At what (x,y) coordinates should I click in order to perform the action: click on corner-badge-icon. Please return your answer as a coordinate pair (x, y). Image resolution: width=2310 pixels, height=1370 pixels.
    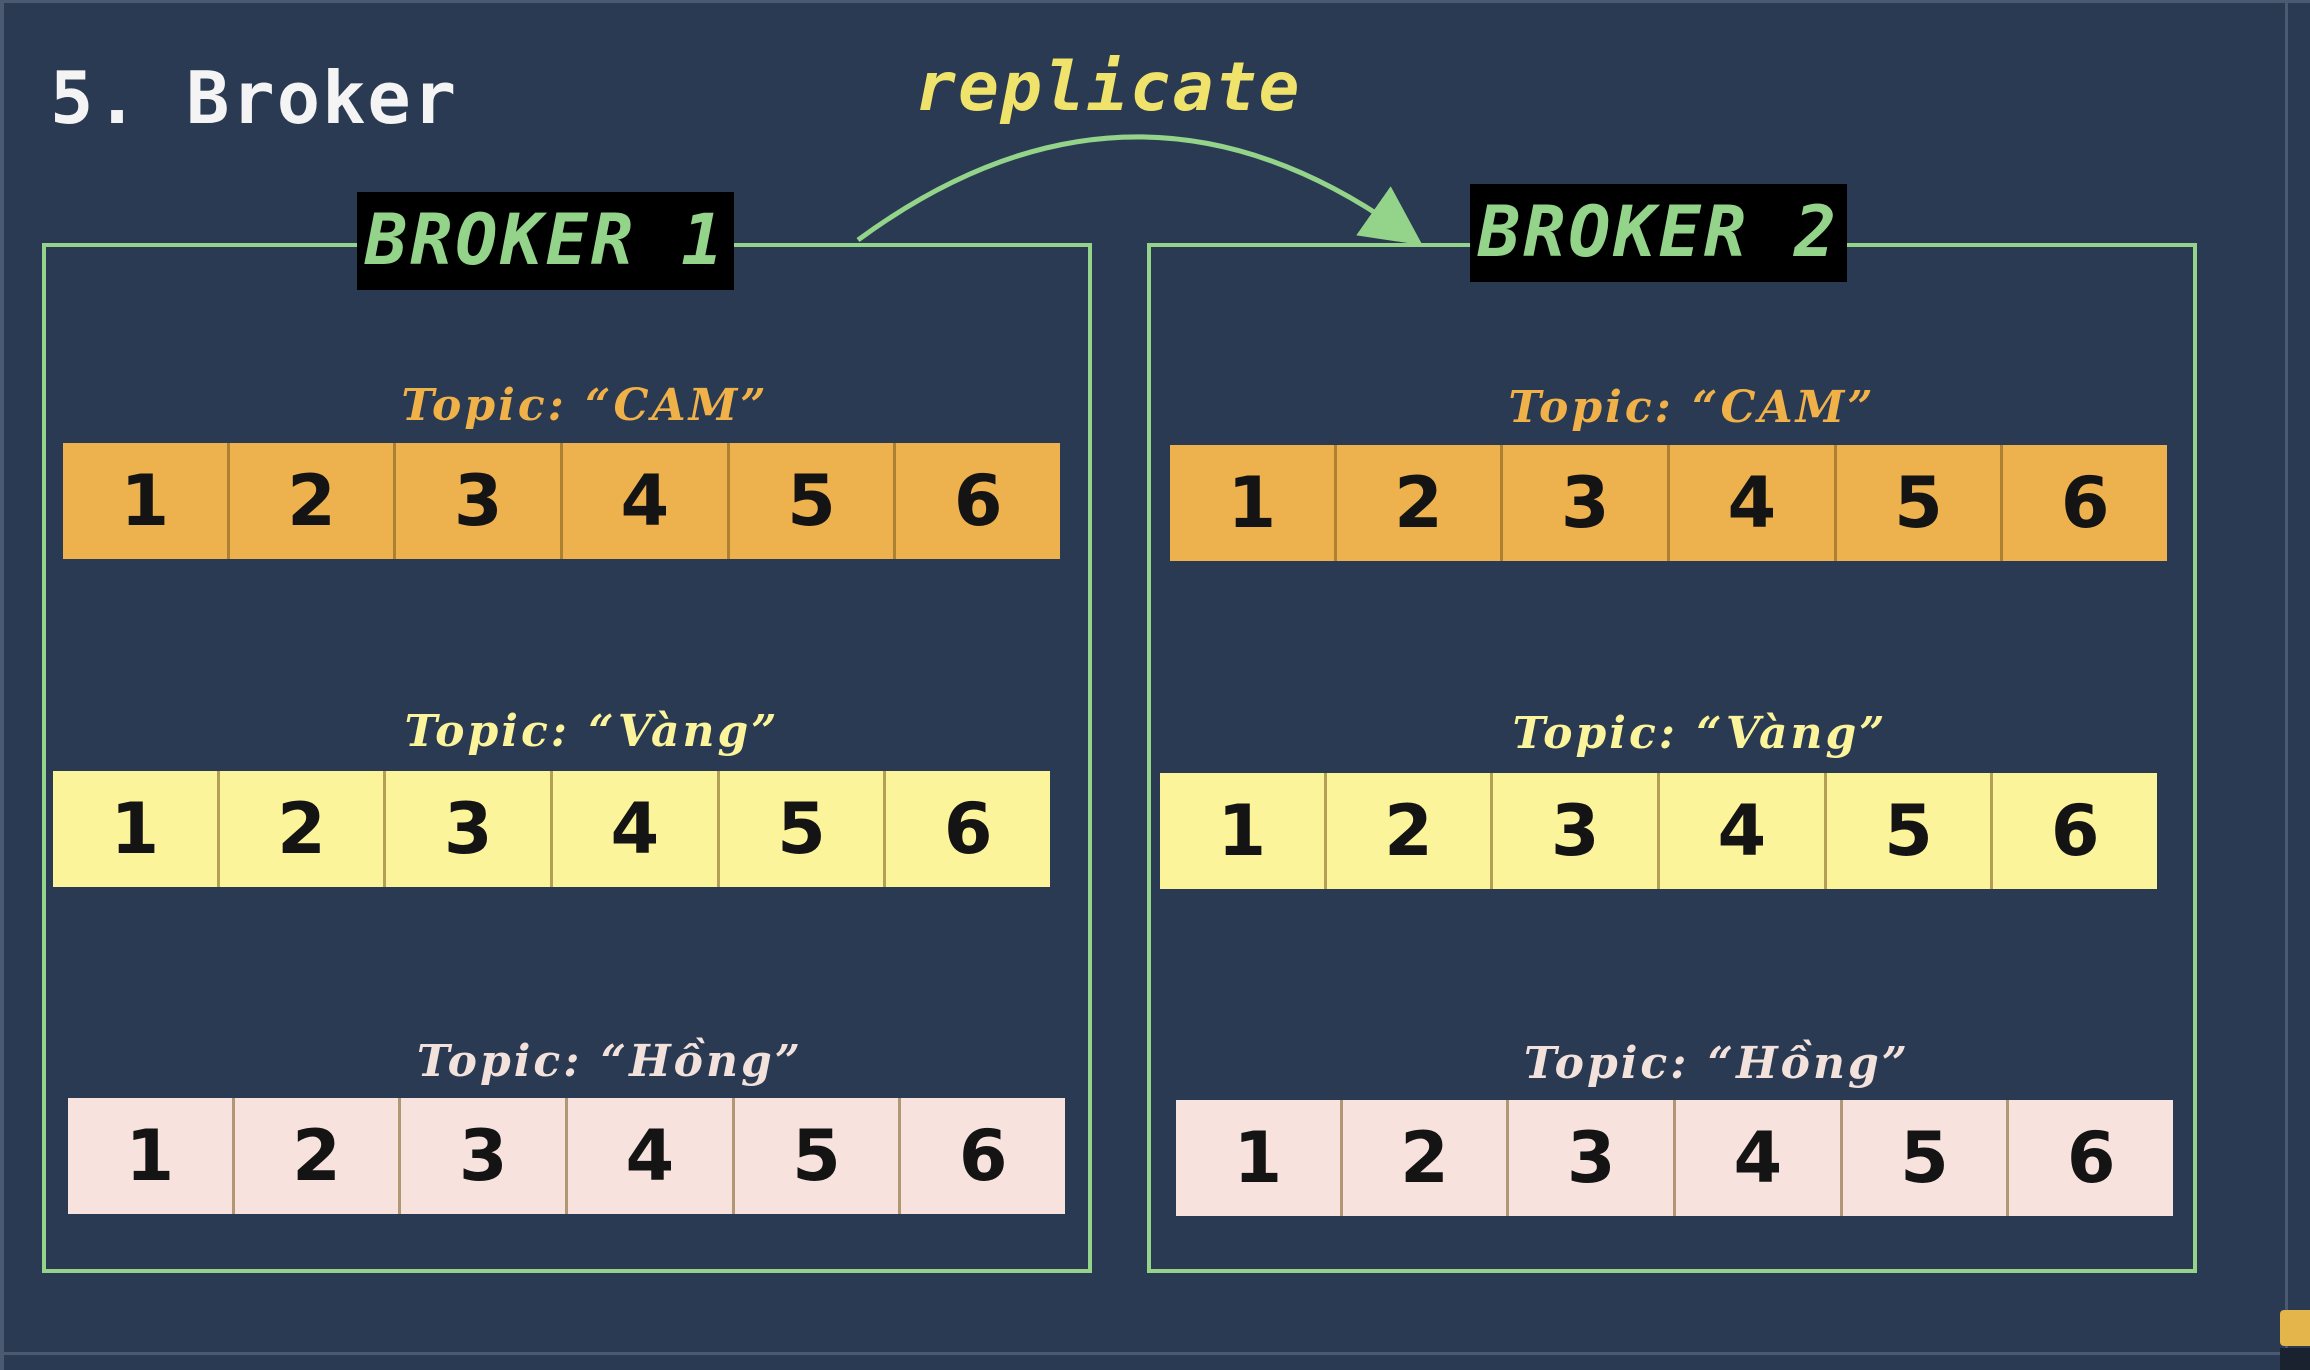
    Looking at the image, I should click on (2295, 1328).